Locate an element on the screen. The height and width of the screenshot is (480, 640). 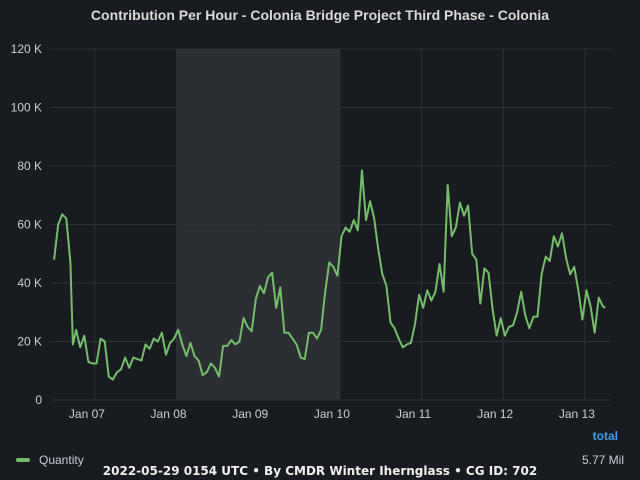
x-tick-label: Jan 07 is located at coordinates (87, 414).